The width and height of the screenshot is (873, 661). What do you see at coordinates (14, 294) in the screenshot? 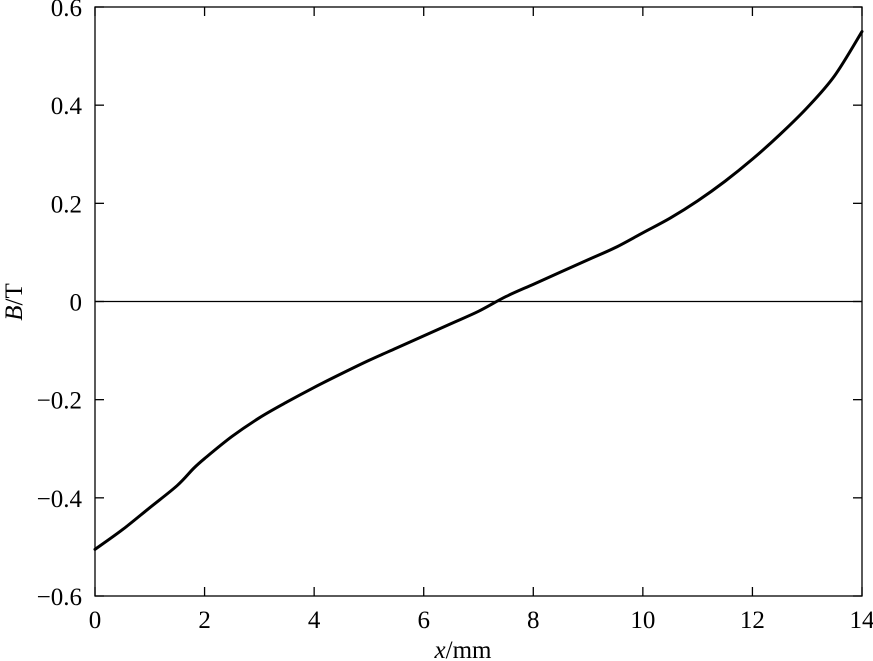
I see `y-axis-unit: /T` at bounding box center [14, 294].